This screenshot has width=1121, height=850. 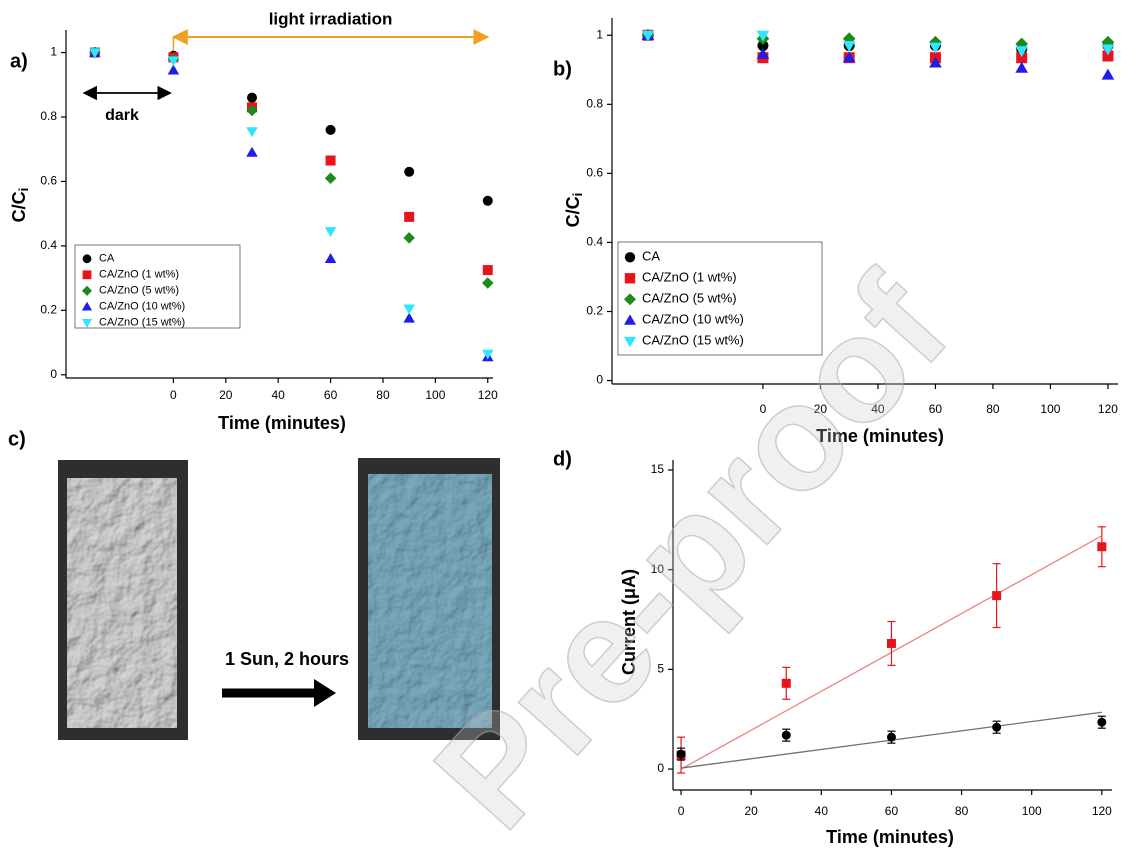 I want to click on foil-tint, so click(x=430, y=601).